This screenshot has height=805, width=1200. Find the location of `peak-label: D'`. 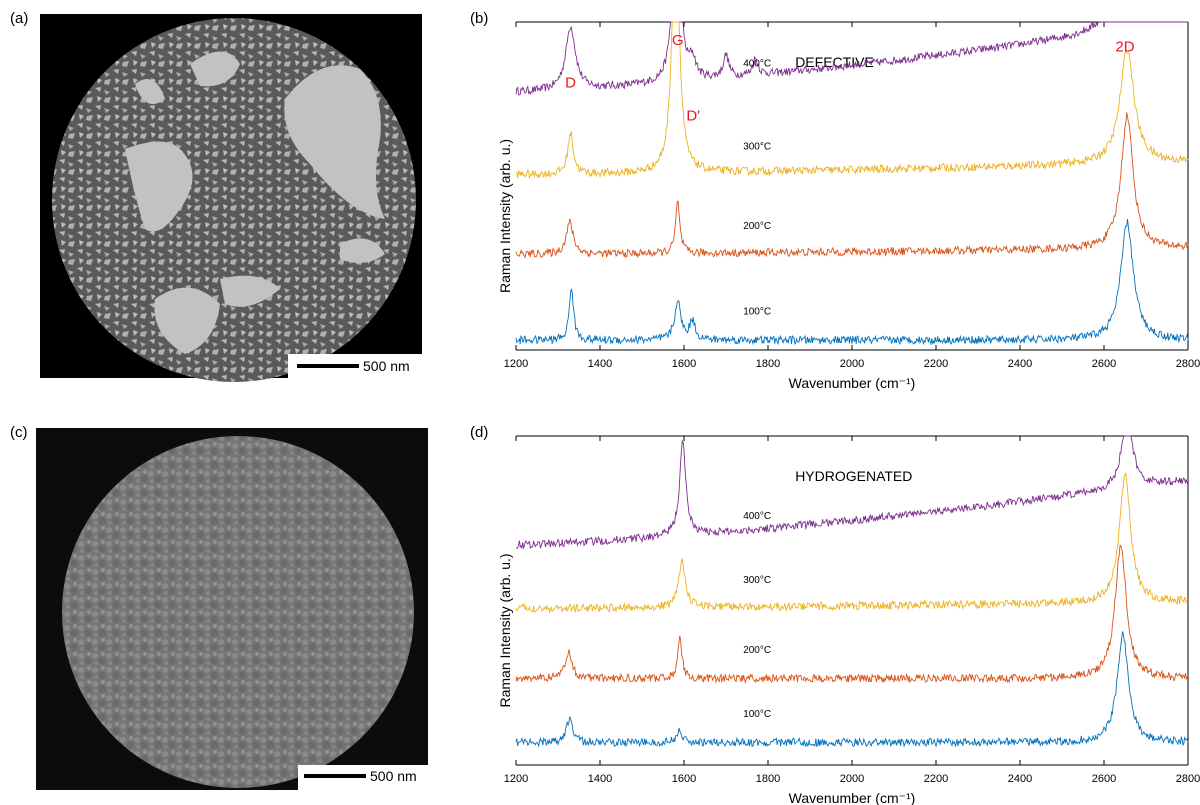

peak-label: D' is located at coordinates (693, 115).